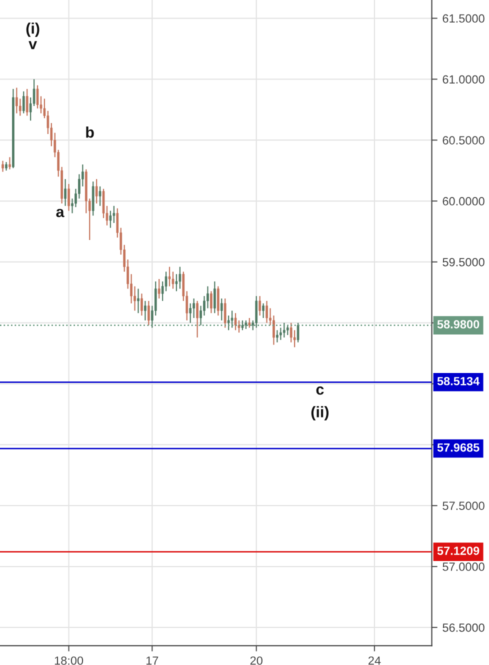 The image size is (489, 665). What do you see at coordinates (60, 213) in the screenshot?
I see `annotation: a` at bounding box center [60, 213].